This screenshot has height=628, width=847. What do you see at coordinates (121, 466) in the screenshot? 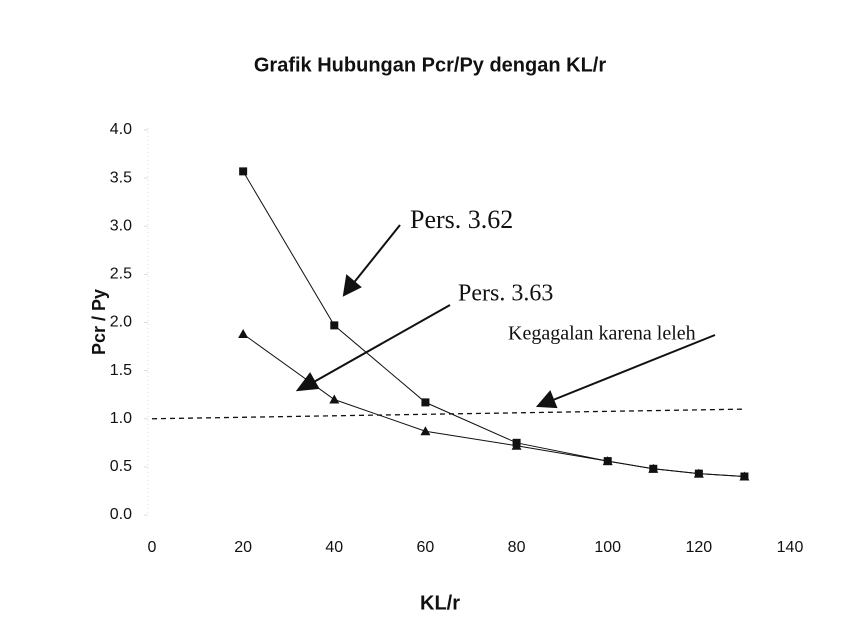
I see `y-tick-label: 0.5` at bounding box center [121, 466].